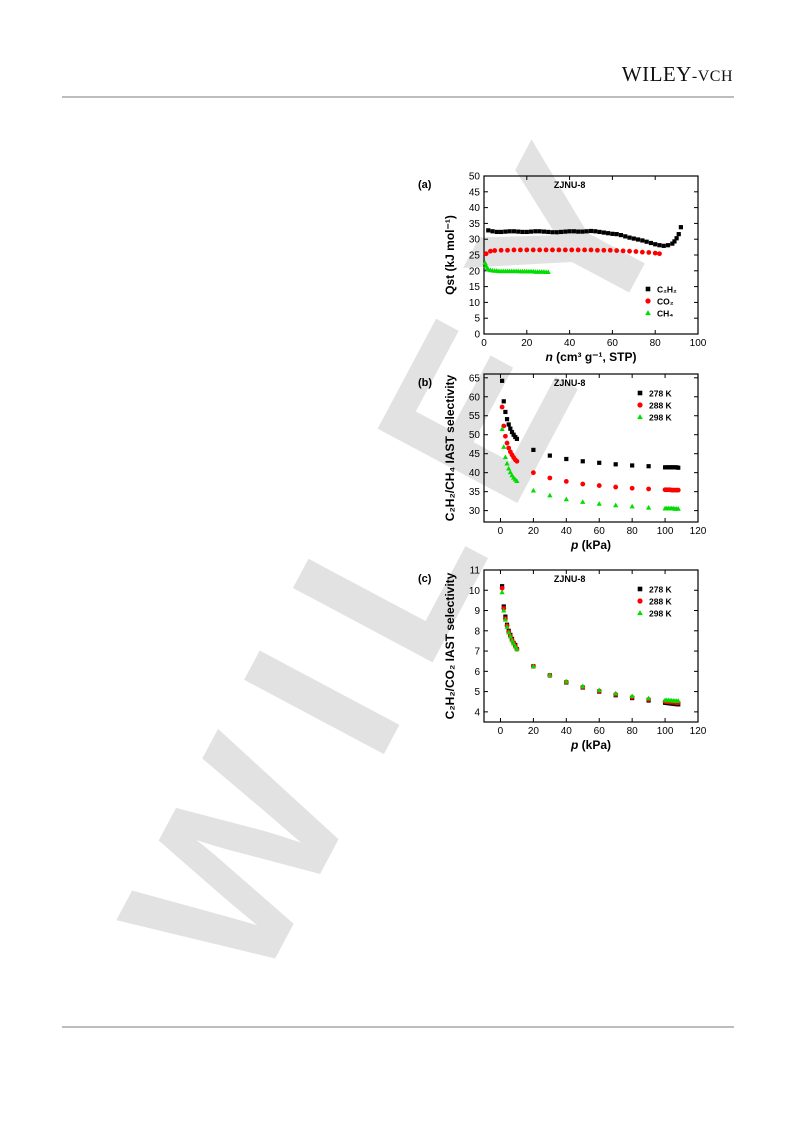 Image resolution: width=793 pixels, height=1121 pixels. I want to click on x-axis-label: p (kPa), so click(590, 745).